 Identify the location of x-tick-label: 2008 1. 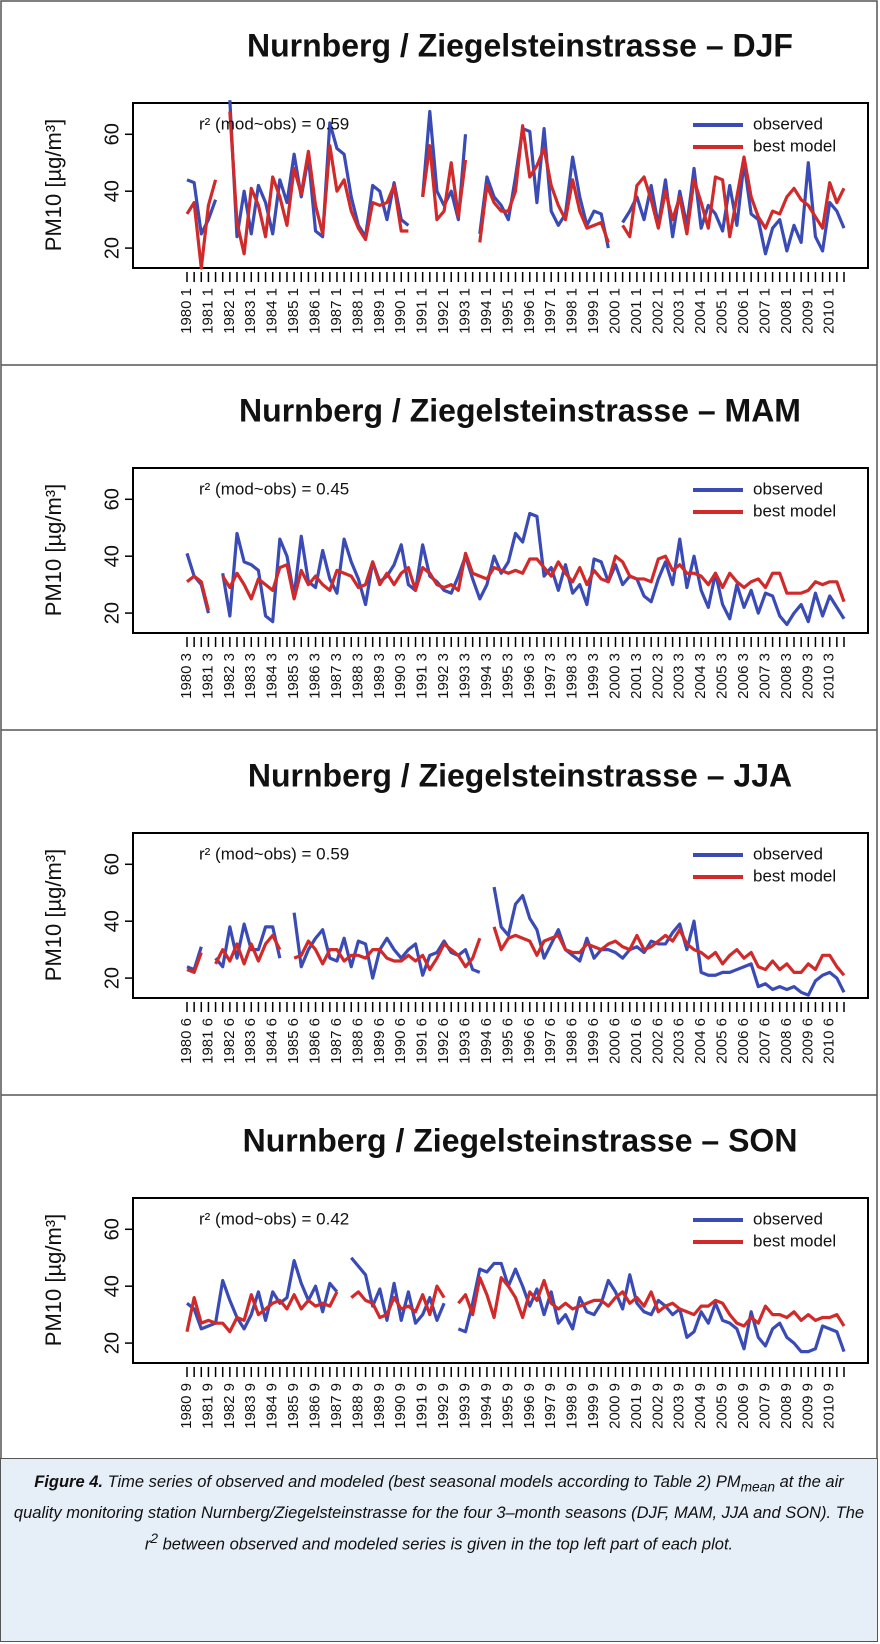
(786, 311).